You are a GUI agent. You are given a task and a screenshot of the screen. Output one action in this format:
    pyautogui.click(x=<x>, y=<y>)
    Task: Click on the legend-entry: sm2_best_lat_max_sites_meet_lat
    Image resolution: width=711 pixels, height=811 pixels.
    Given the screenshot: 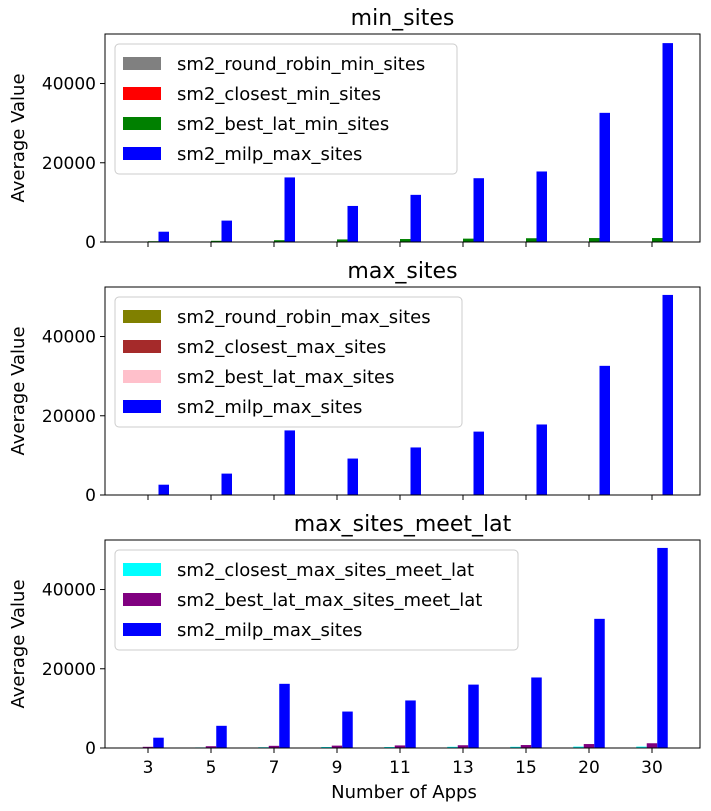 What is the action you would take?
    pyautogui.click(x=329, y=600)
    